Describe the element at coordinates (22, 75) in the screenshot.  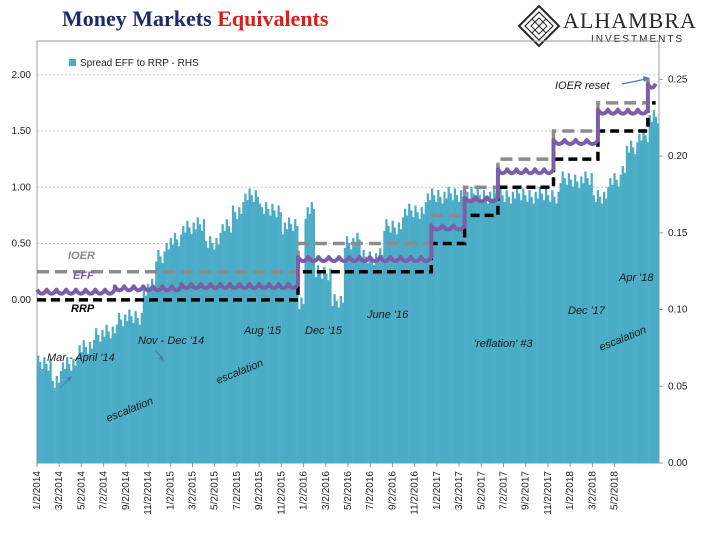
I see `left-tick-label-4: 2.00` at that location.